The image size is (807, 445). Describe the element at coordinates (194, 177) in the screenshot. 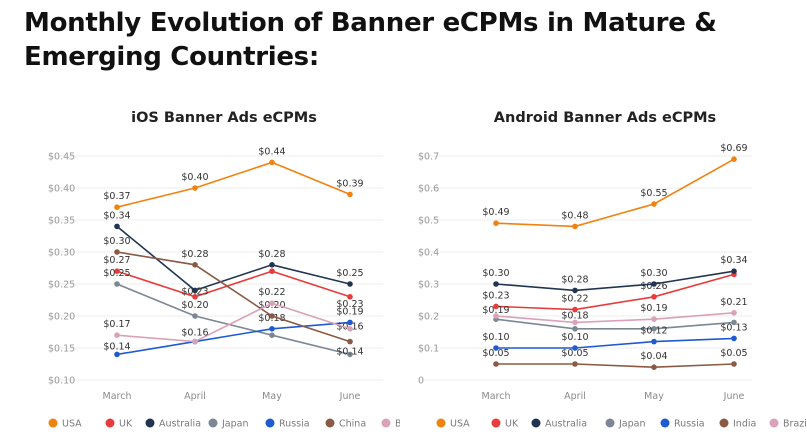

I see `ios-data-label: $0.40` at that location.